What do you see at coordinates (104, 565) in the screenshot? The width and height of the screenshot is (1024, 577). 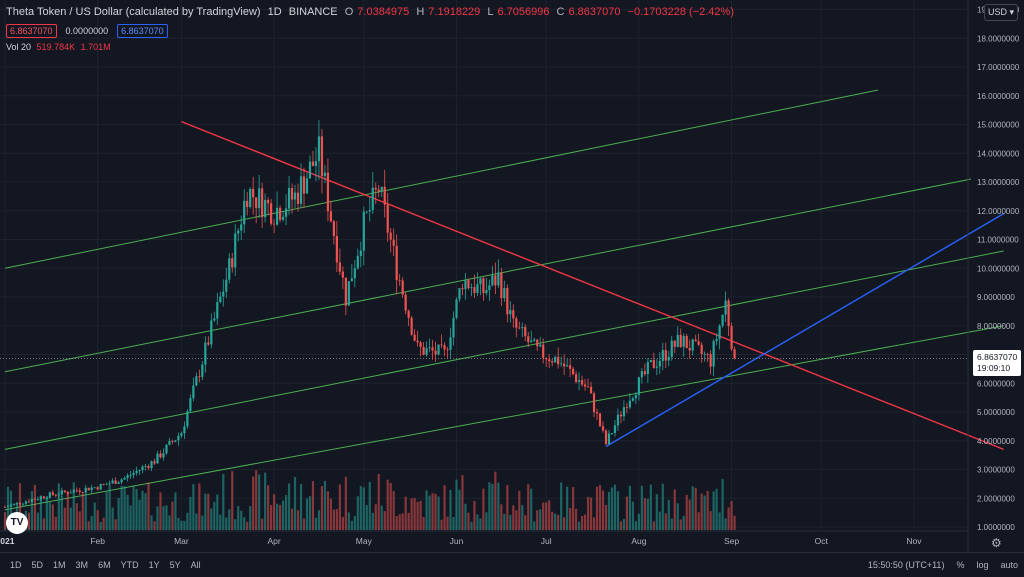 I see `tf-6m: 6M` at bounding box center [104, 565].